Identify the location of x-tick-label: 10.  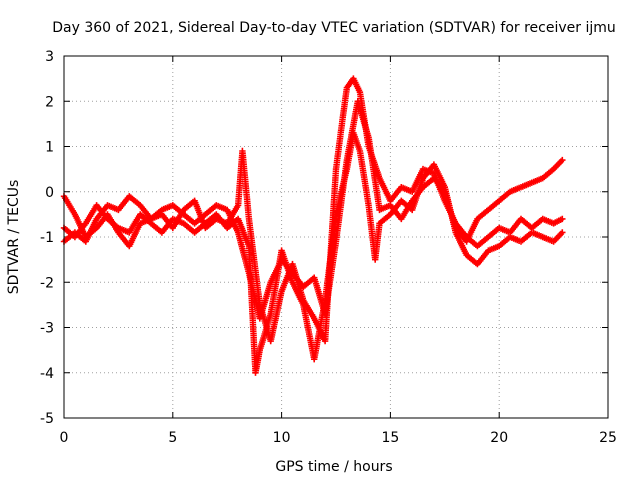
(282, 438).